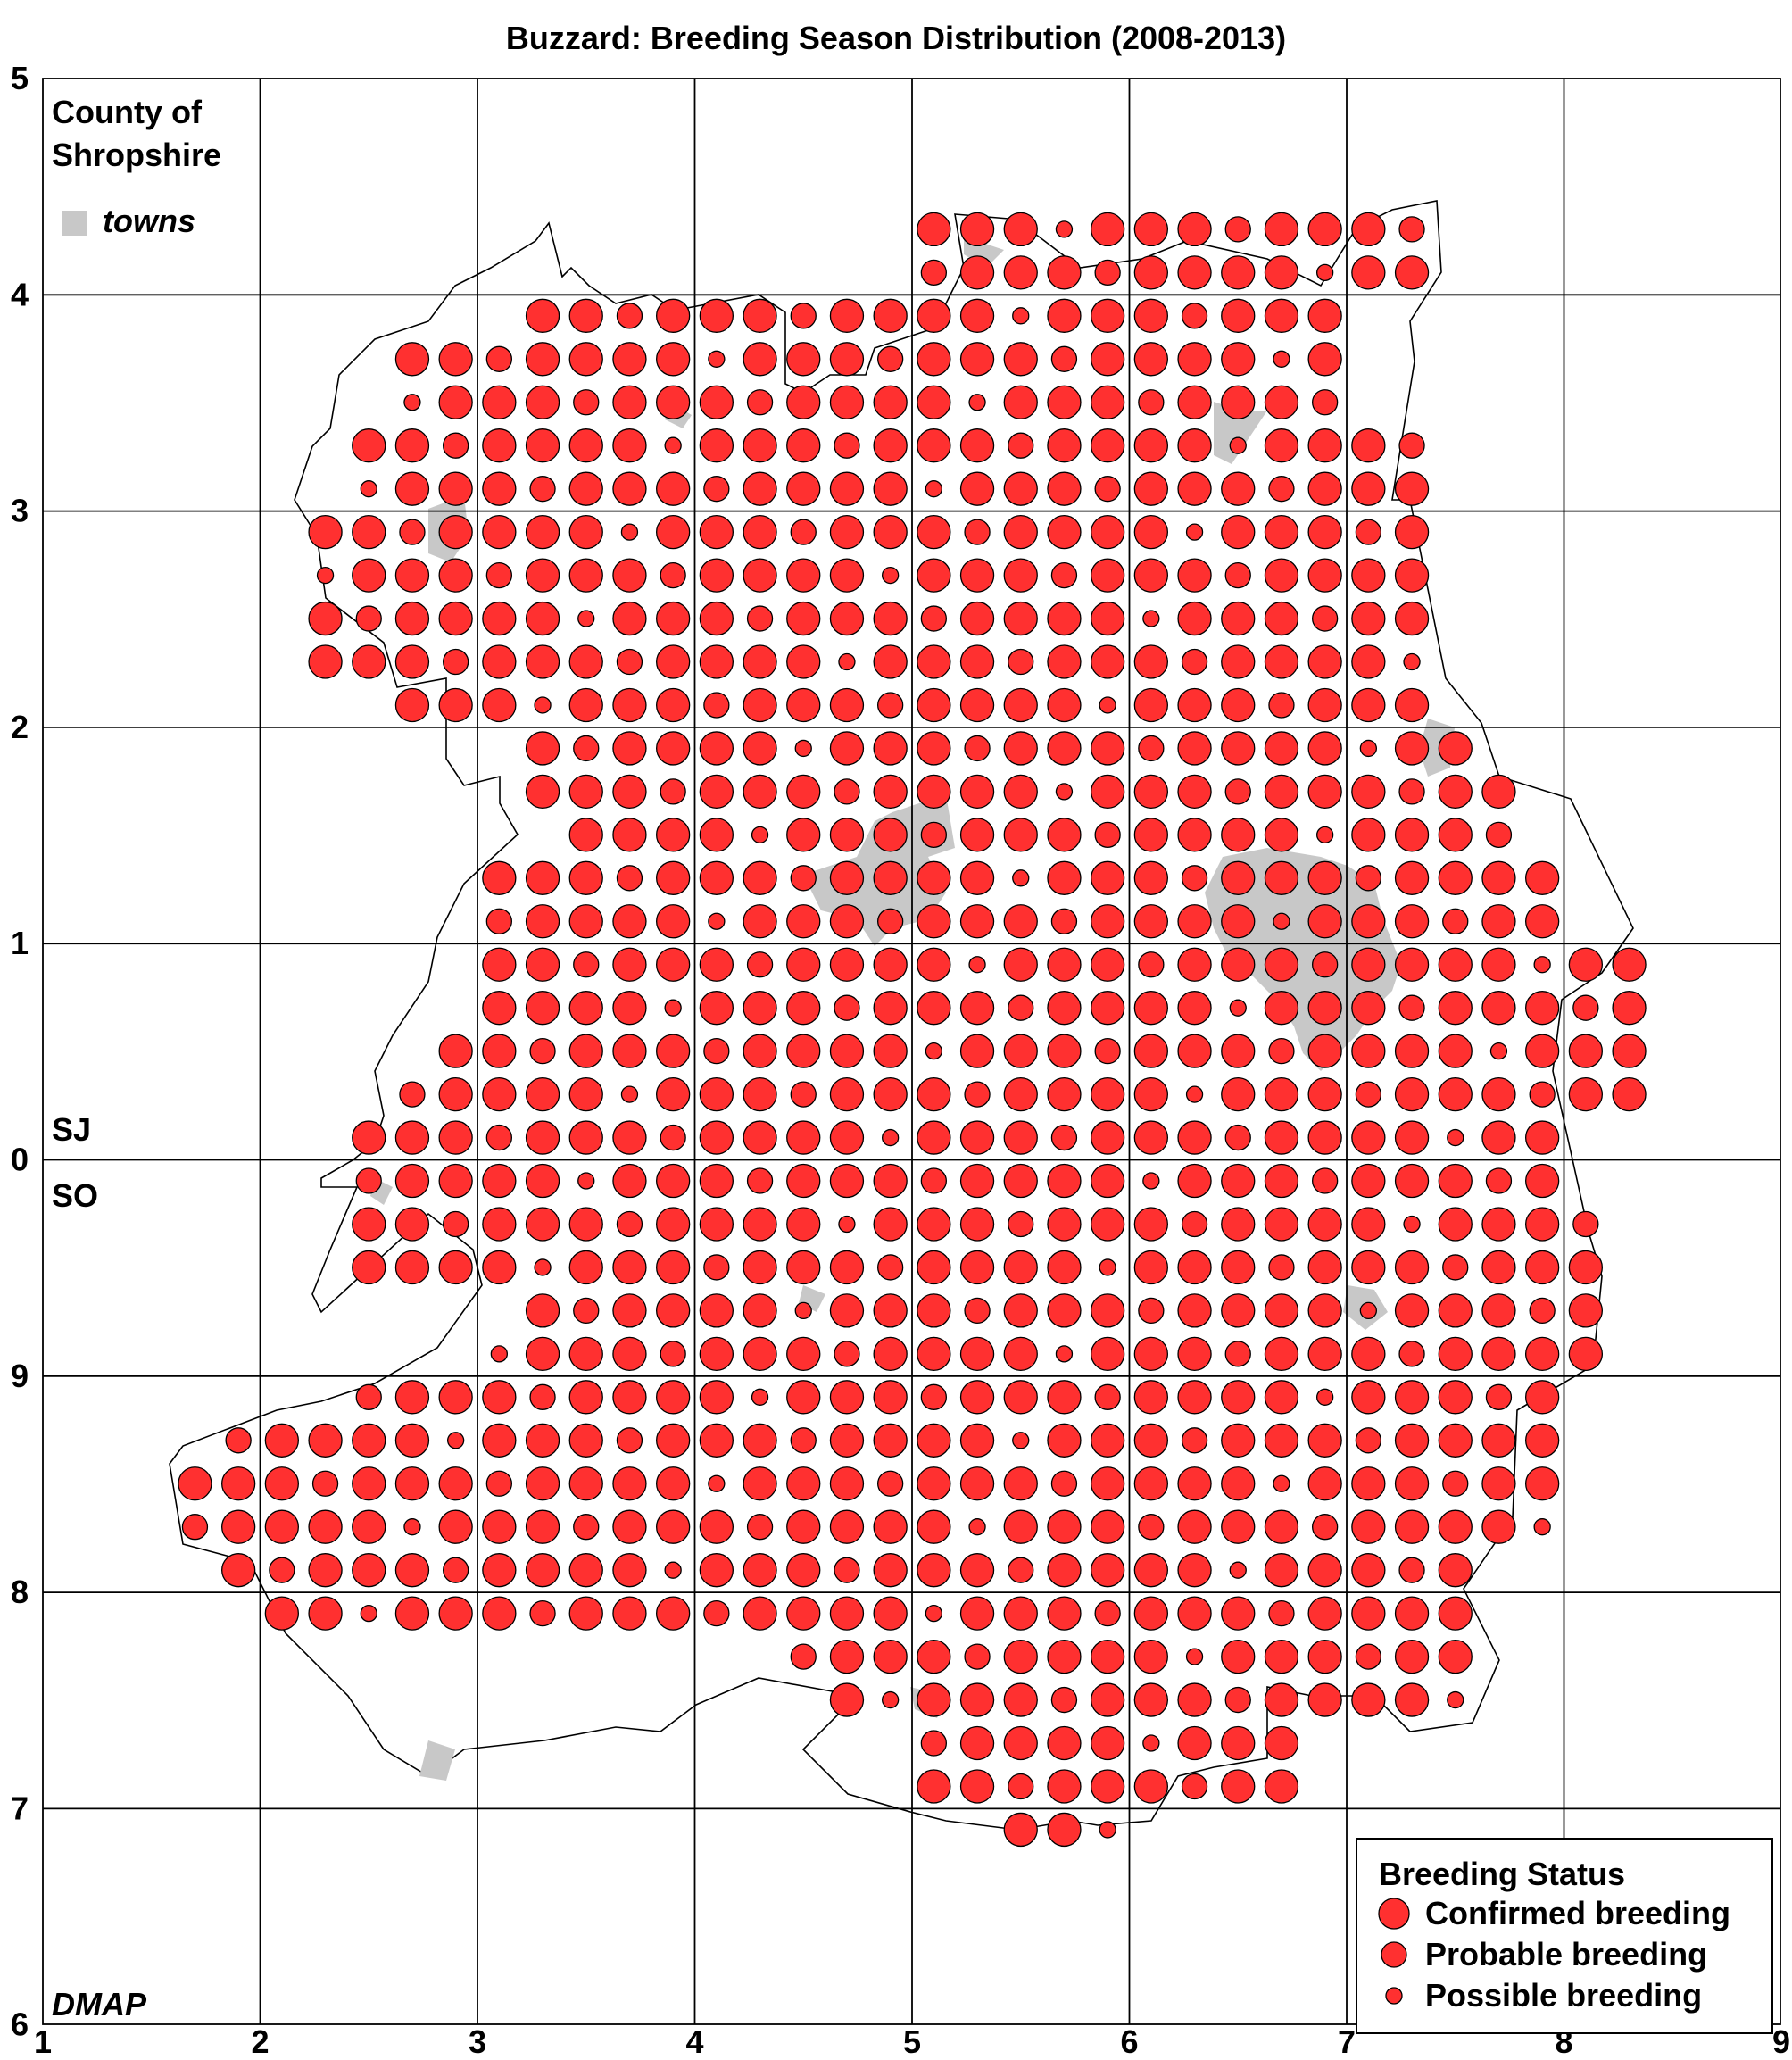 Image resolution: width=1792 pixels, height=2060 pixels. I want to click on legend-item-probable: Probable breeding, so click(1566, 1954).